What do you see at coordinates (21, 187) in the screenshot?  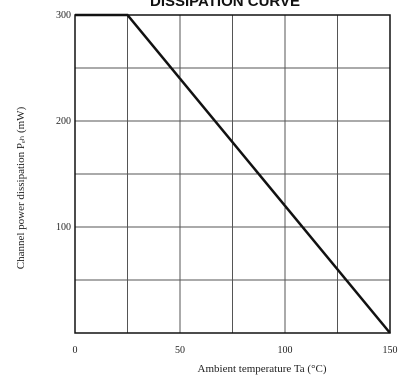 I see `y-axis-label: Channel power dissipation Pₑₕ (mW)` at bounding box center [21, 187].